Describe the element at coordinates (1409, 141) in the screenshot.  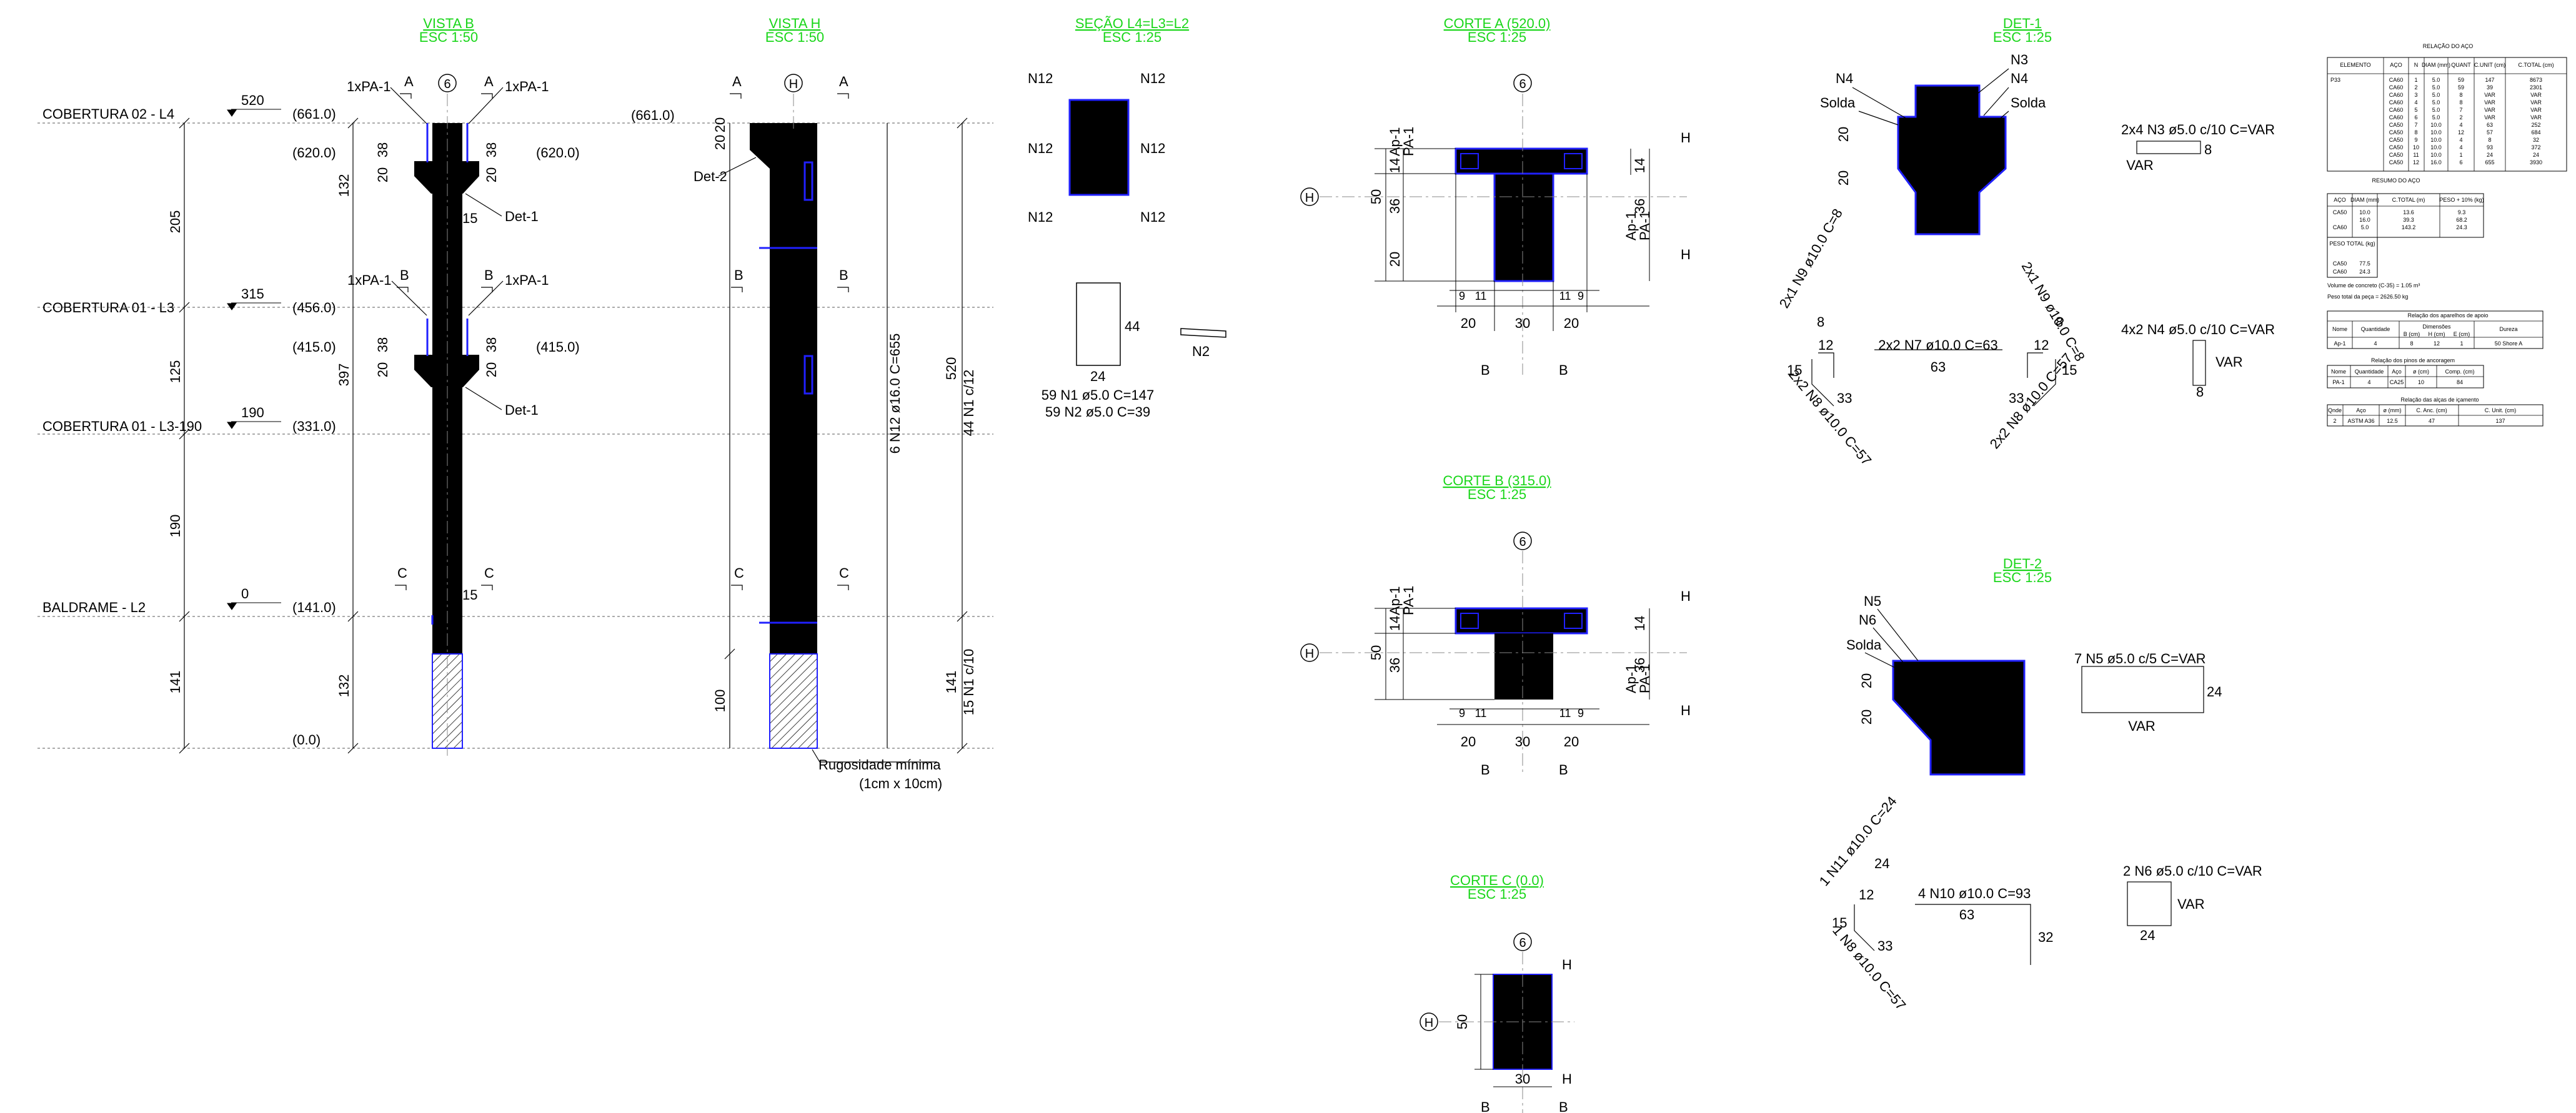
I see `corte-a-pa-label: PA-1` at that location.